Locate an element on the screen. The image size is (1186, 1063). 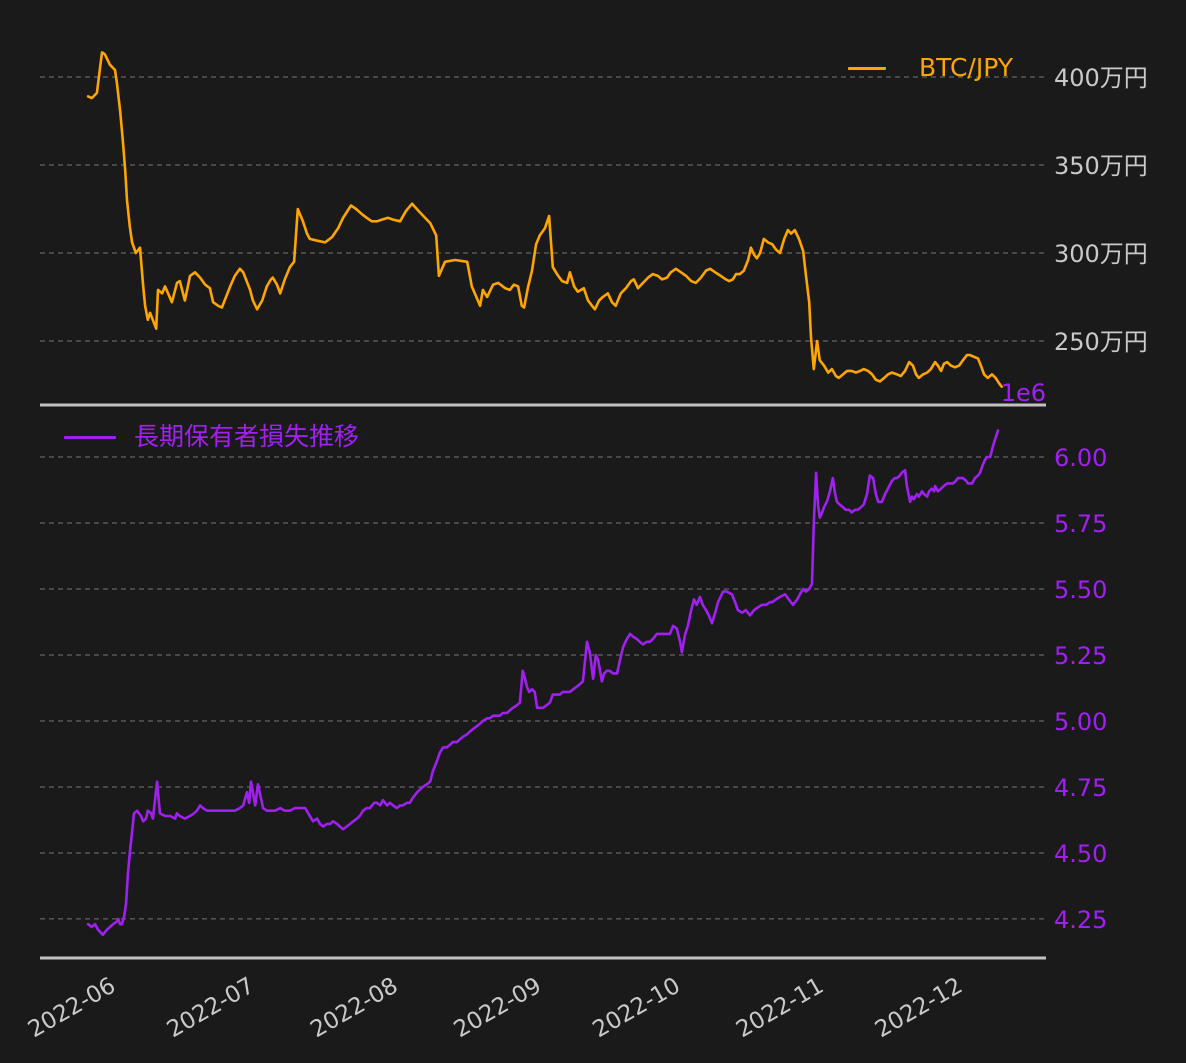
y-axis-multiplier-label: 1e6 is located at coordinates (1023, 393).